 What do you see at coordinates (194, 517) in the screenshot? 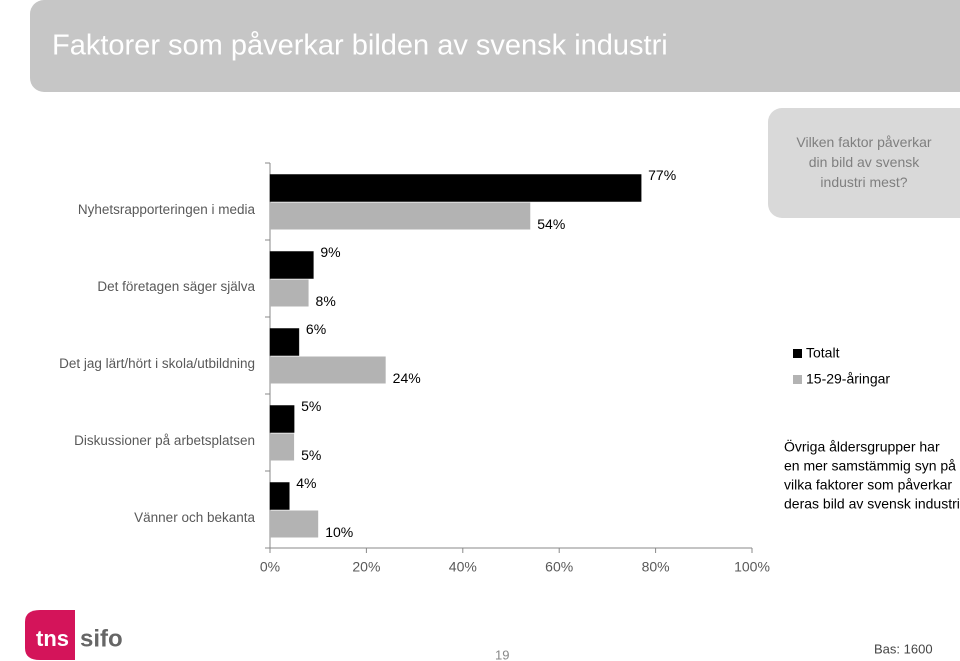
I see `category-label: Vänner och bekanta` at bounding box center [194, 517].